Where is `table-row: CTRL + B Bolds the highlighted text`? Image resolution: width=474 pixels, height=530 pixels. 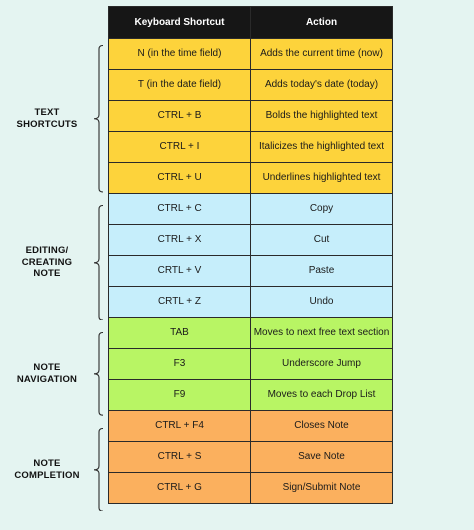
table-row: CTRL + B Bolds the highlighted text is located at coordinates (250, 116).